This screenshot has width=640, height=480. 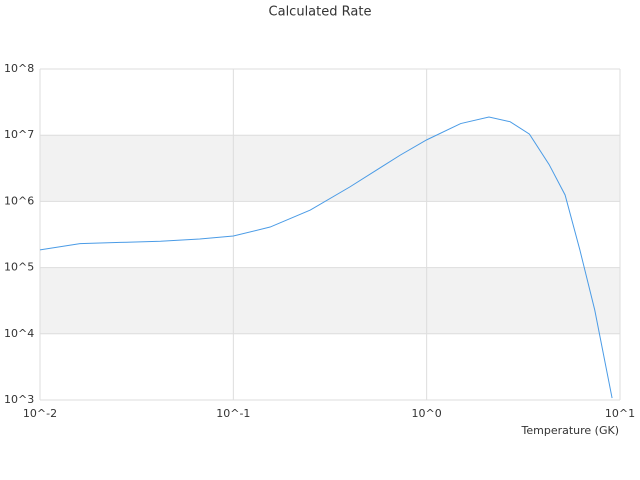 What do you see at coordinates (19, 267) in the screenshot?
I see `y-tick-label: 10^5` at bounding box center [19, 267].